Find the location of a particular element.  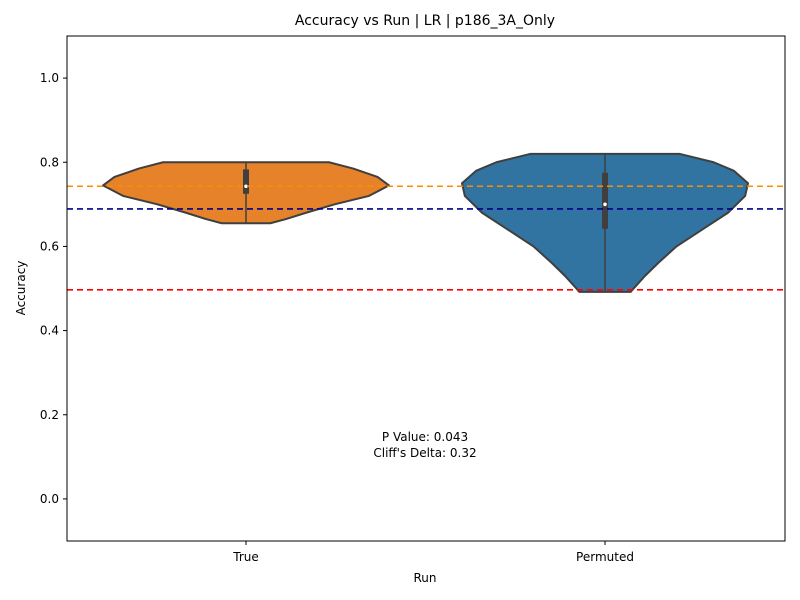

cliffs-delta-annotation: Cliff's Delta: 0.32 is located at coordinates (424, 453).